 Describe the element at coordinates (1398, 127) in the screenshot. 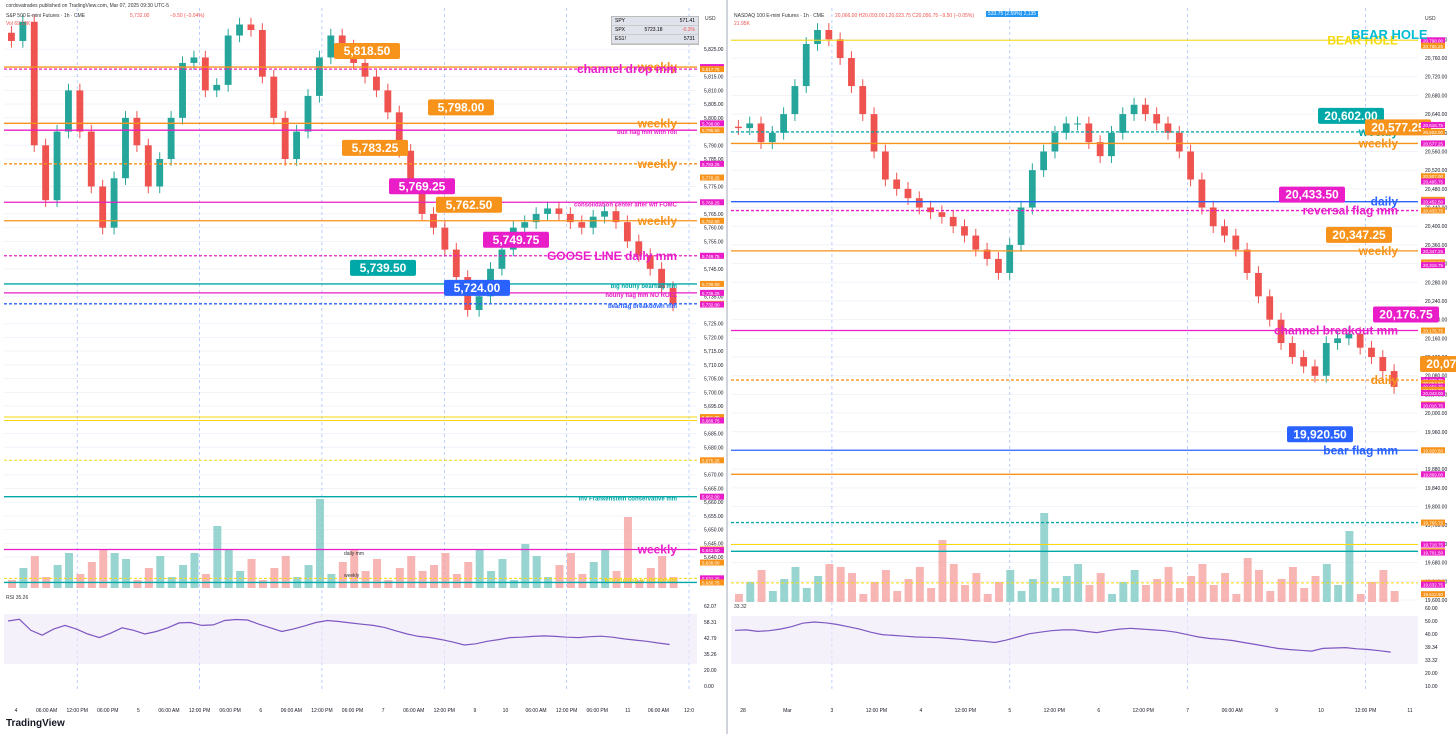

I see `nq-level-tag: 20,577.25` at that location.